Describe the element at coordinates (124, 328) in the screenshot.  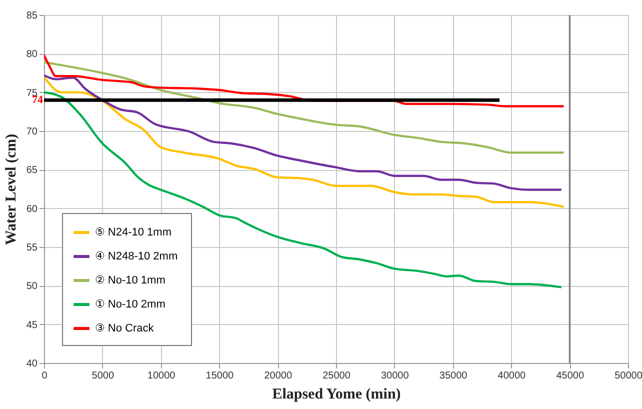
I see `legend-label: ③ No Crack` at that location.